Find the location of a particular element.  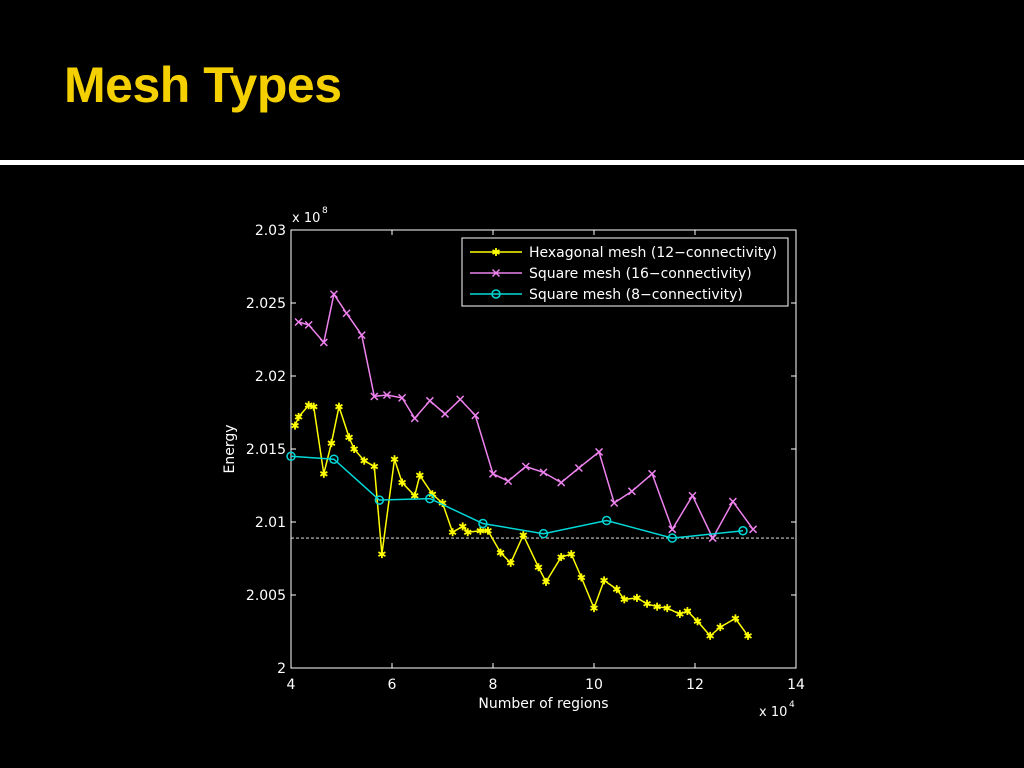

y-tick-label: 2 is located at coordinates (281, 669).